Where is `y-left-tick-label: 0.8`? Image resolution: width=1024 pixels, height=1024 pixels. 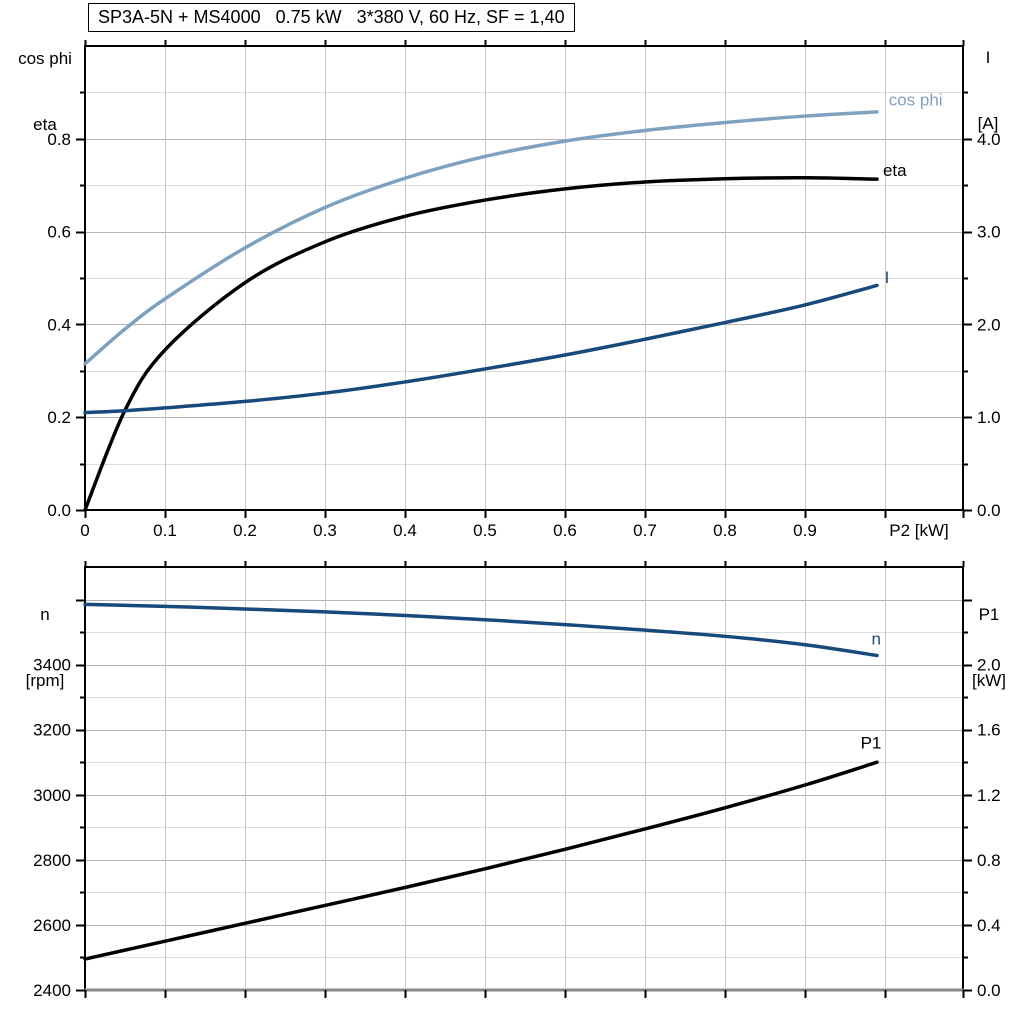
y-left-tick-label: 0.8 is located at coordinates (59, 139).